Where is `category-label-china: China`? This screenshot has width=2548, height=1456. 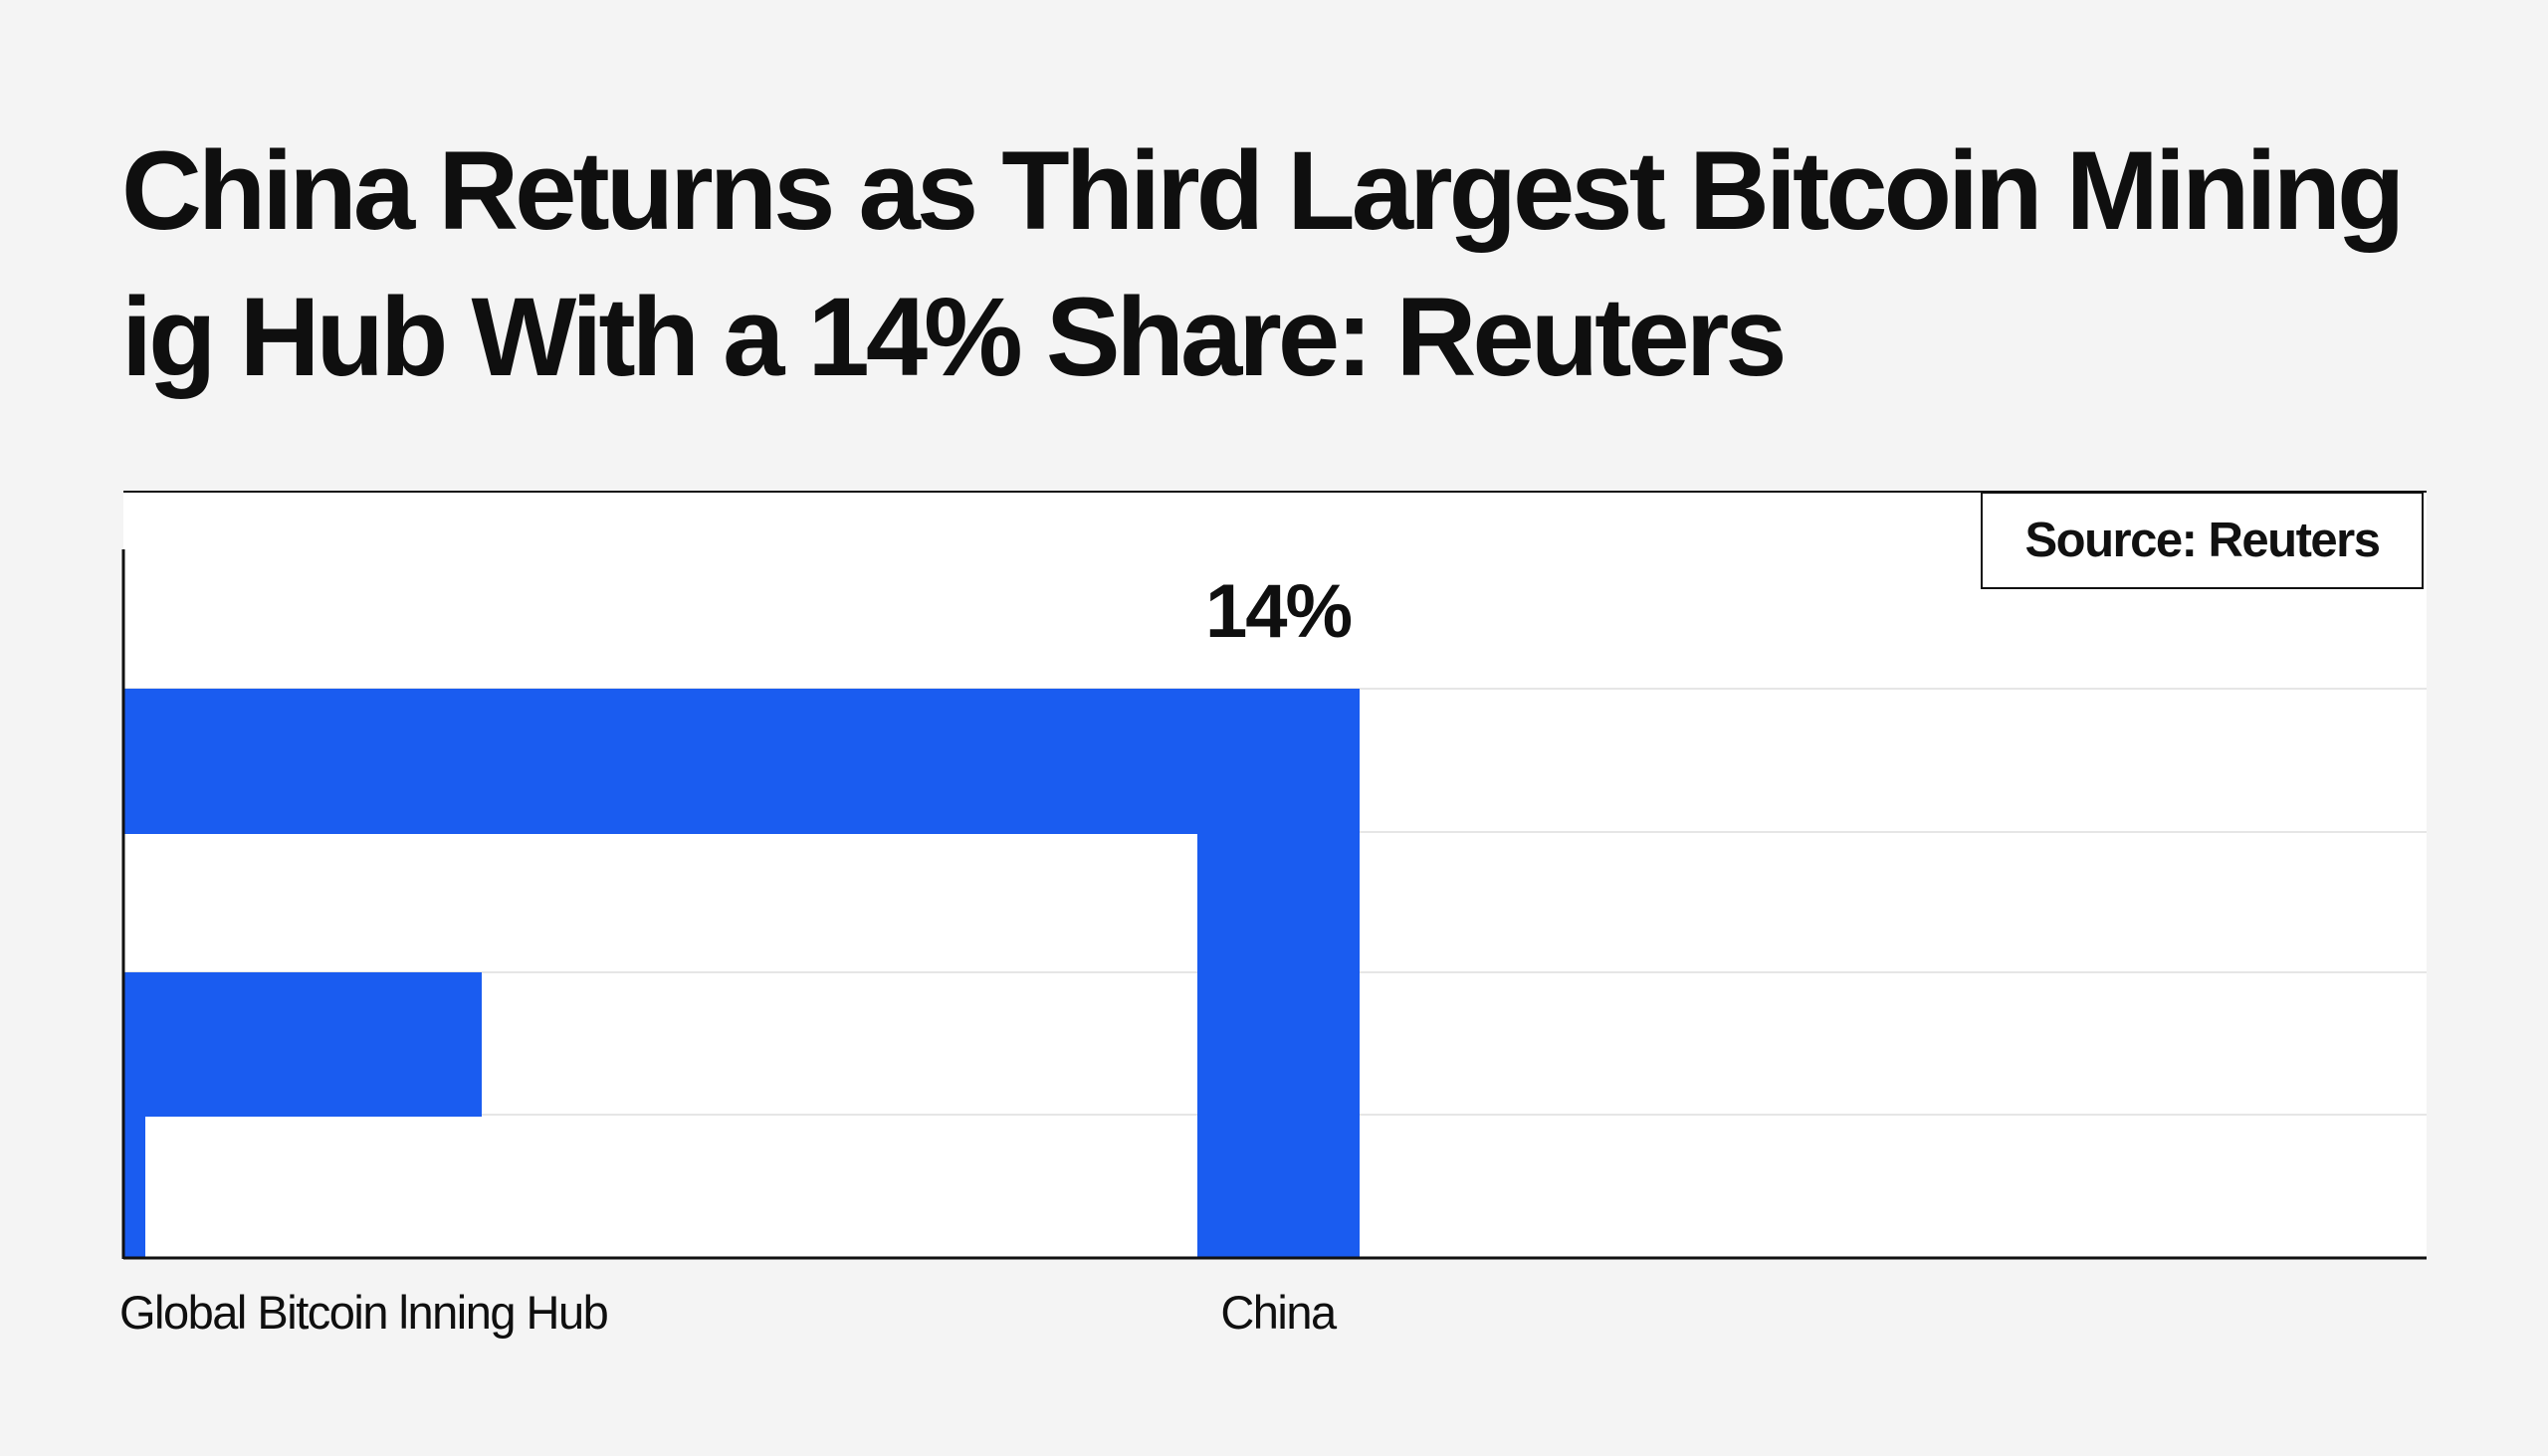 category-label-china: China is located at coordinates (1279, 1312).